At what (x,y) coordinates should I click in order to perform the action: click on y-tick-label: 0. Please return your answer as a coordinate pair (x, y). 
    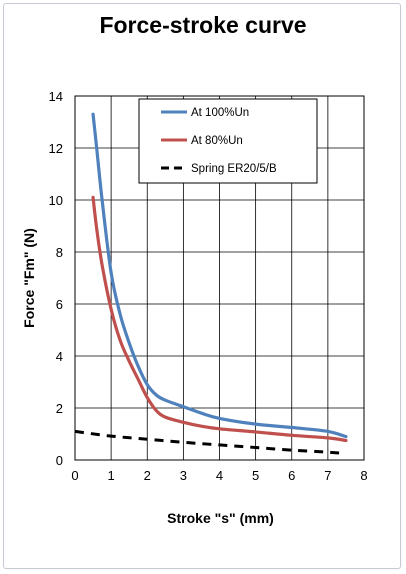
    Looking at the image, I should click on (59, 460).